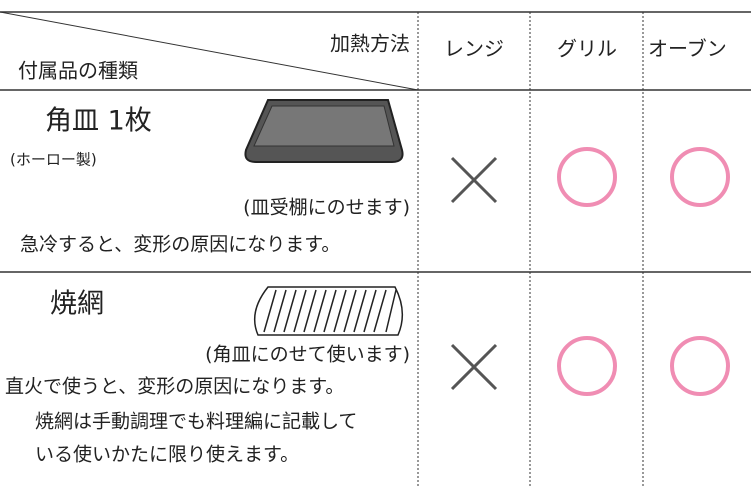 This screenshot has width=751, height=488. What do you see at coordinates (687, 49) in the screenshot?
I see `column-header: オーブン` at bounding box center [687, 49].